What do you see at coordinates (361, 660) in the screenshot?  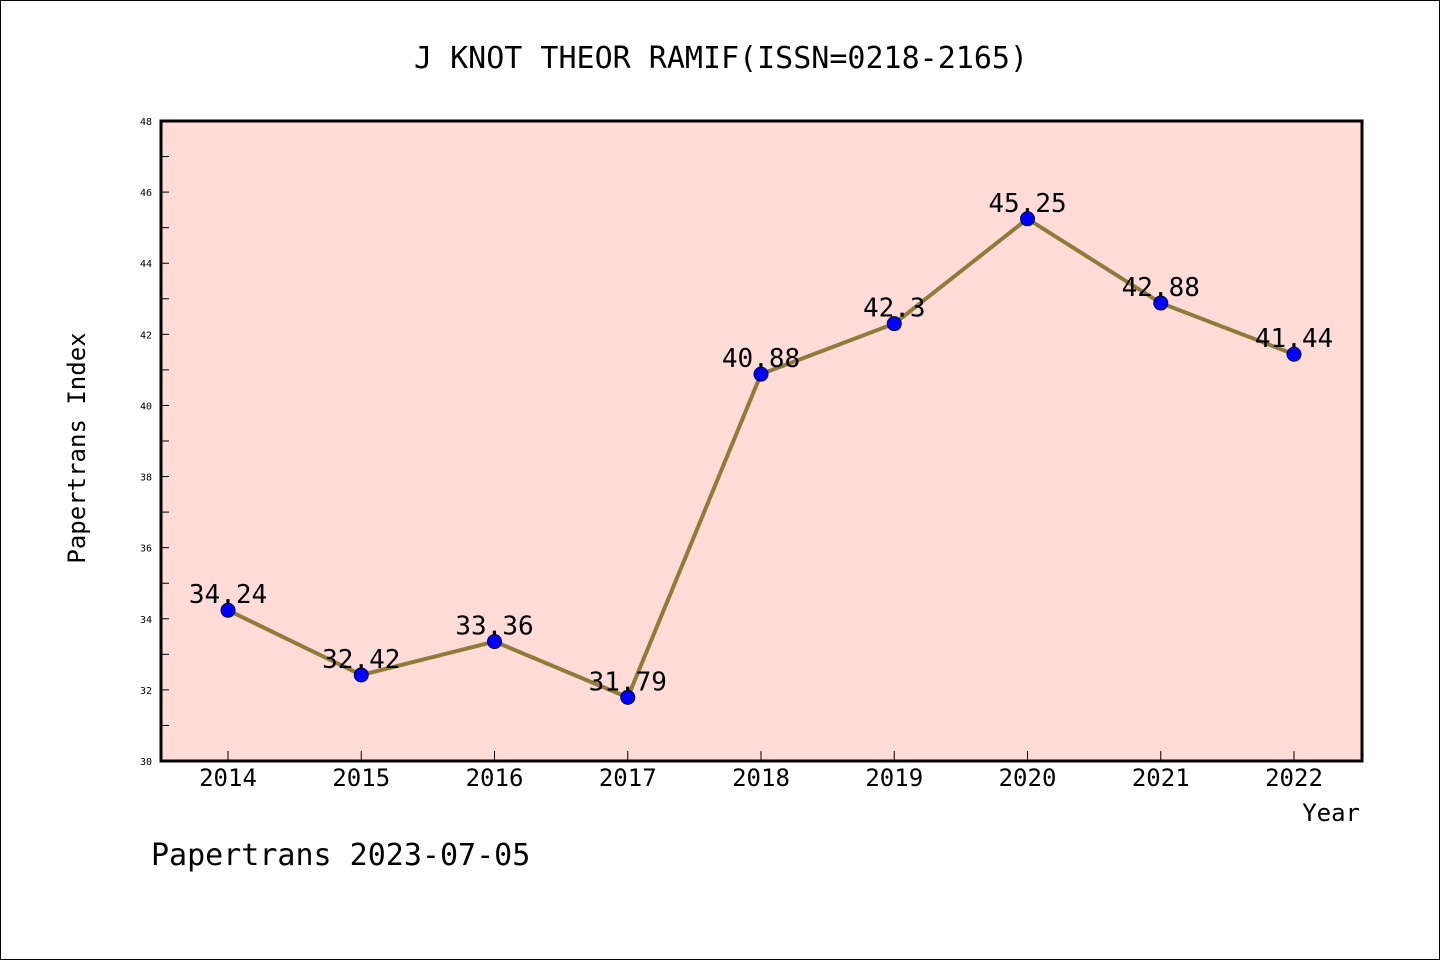 I see `data-label: 32.42` at bounding box center [361, 660].